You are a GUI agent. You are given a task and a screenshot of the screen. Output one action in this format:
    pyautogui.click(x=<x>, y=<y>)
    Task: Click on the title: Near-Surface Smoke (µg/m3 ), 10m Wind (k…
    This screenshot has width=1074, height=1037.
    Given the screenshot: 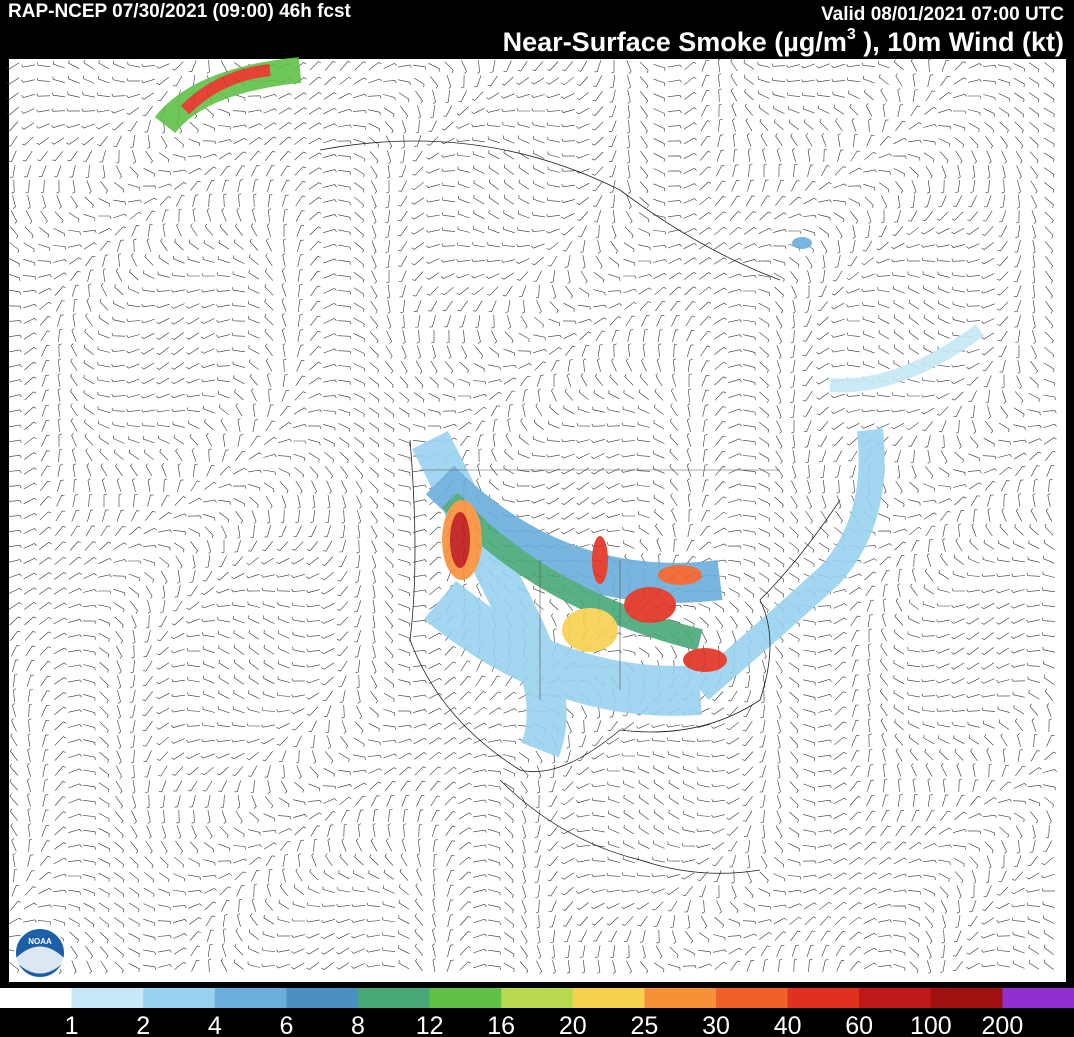 What is the action you would take?
    pyautogui.click(x=783, y=41)
    